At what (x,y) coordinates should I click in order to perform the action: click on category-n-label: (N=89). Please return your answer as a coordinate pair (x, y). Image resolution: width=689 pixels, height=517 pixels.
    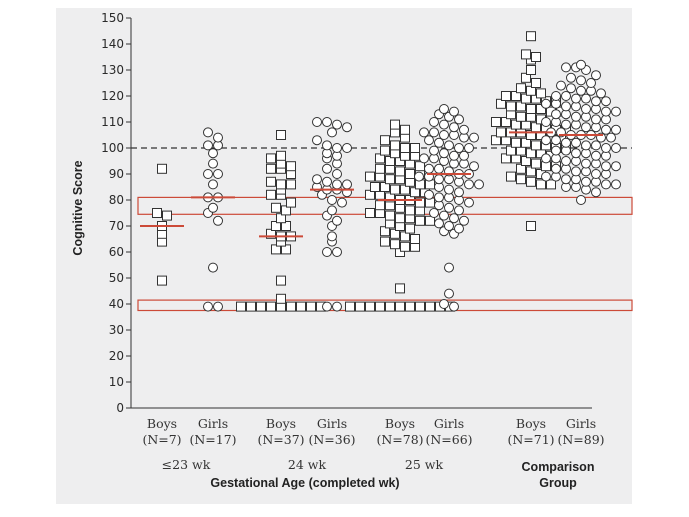
    Looking at the image, I should click on (580, 439).